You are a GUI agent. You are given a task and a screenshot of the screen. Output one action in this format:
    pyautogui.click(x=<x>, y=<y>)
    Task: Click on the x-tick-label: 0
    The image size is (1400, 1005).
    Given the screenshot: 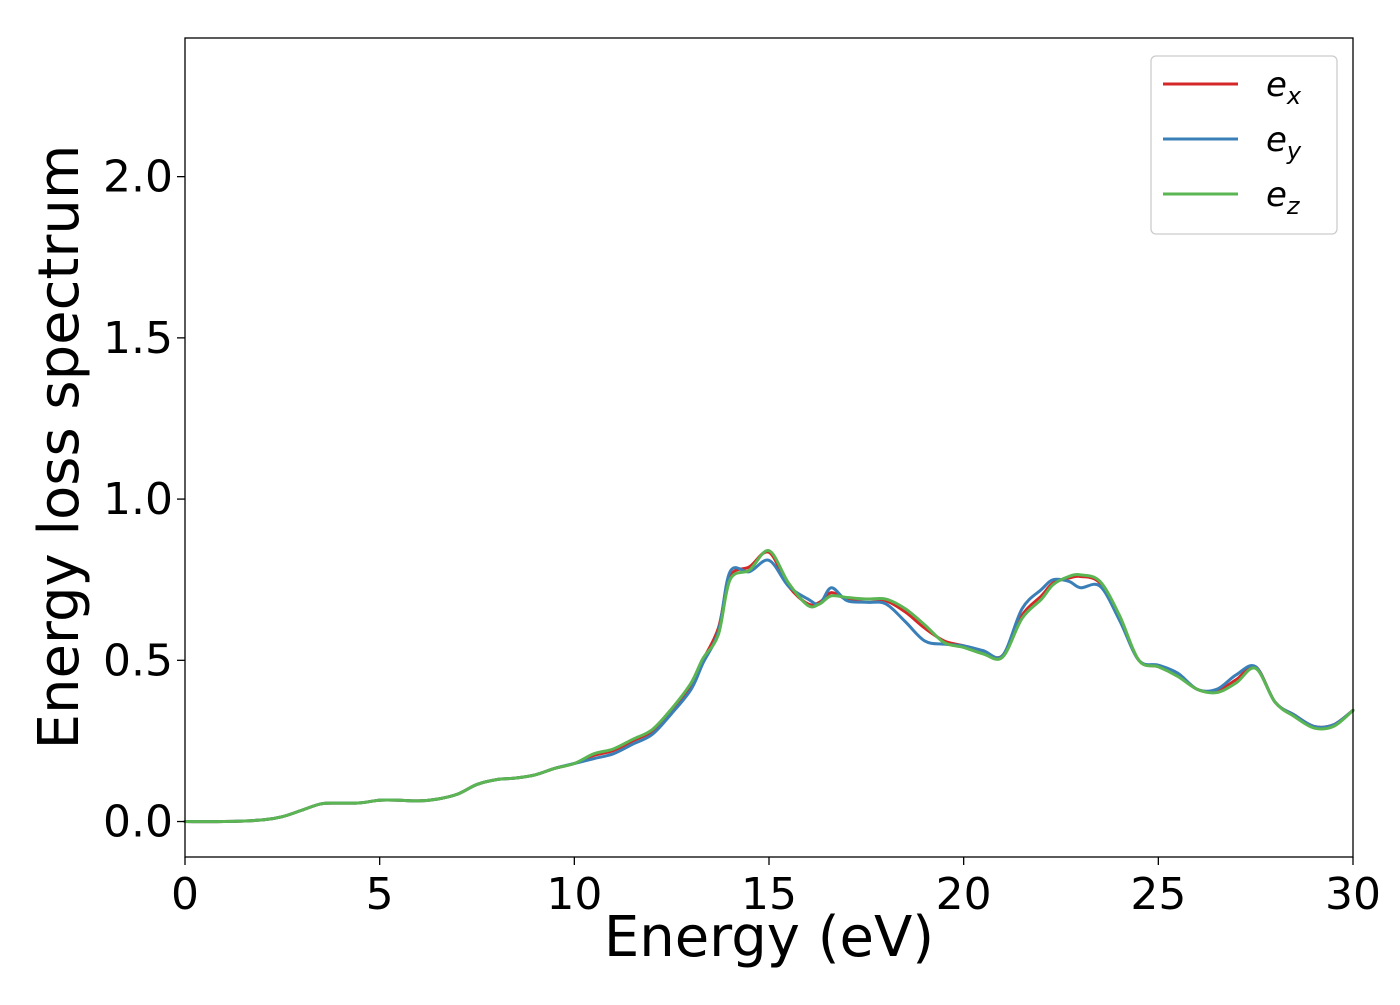 What is the action you would take?
    pyautogui.click(x=185, y=894)
    